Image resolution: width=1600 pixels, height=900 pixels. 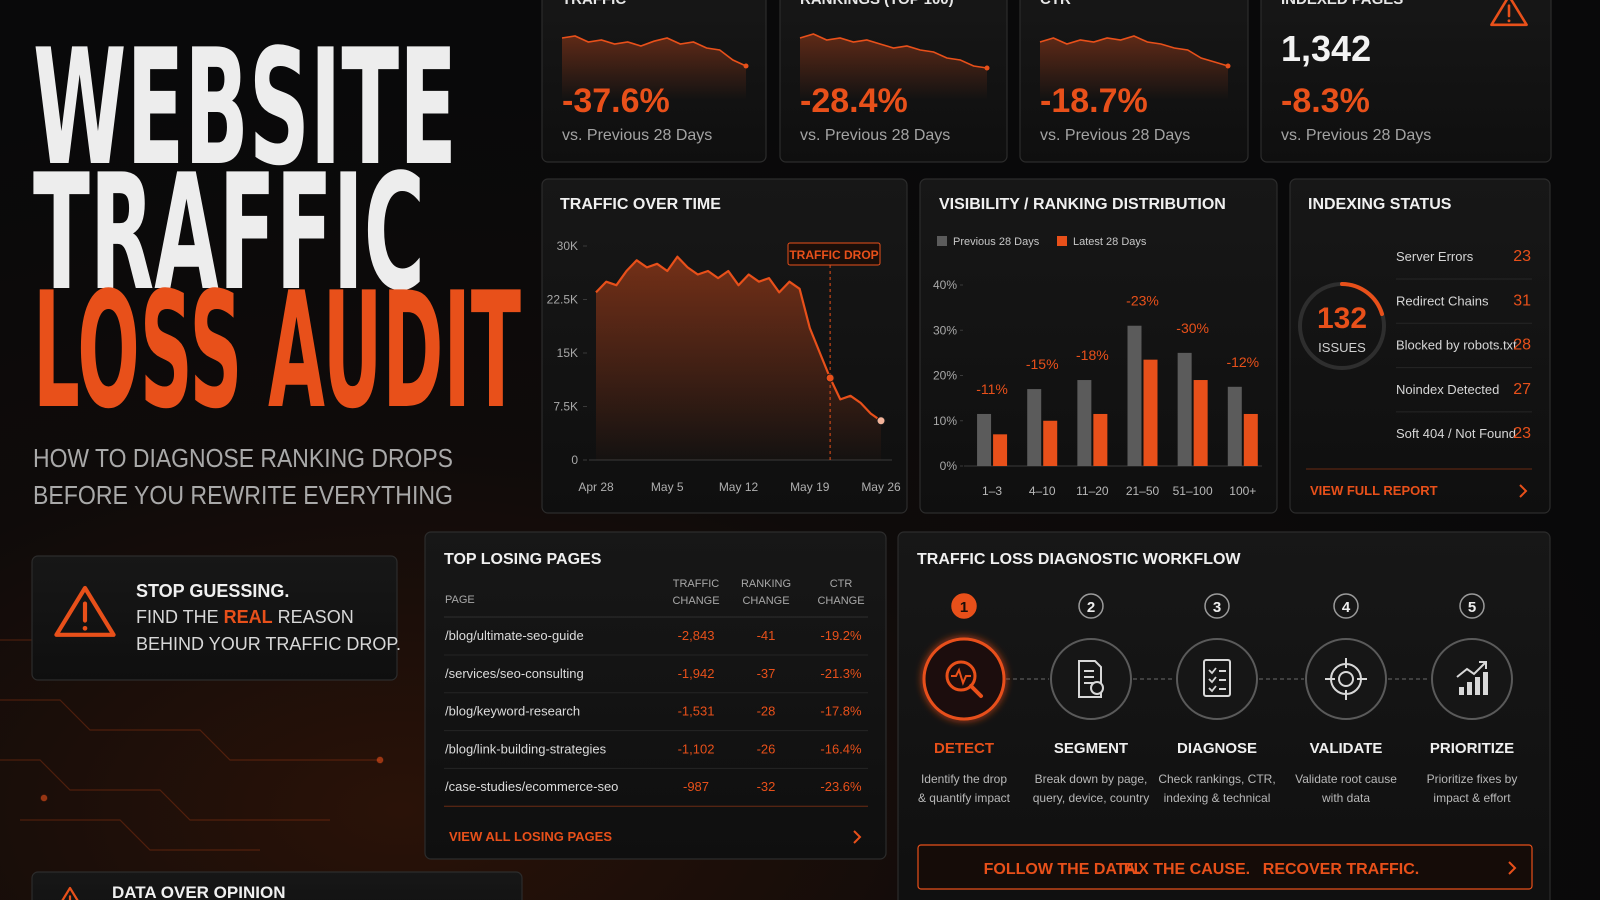 What do you see at coordinates (530, 836) in the screenshot?
I see `link: VIEW ALL LOSING PAGES` at bounding box center [530, 836].